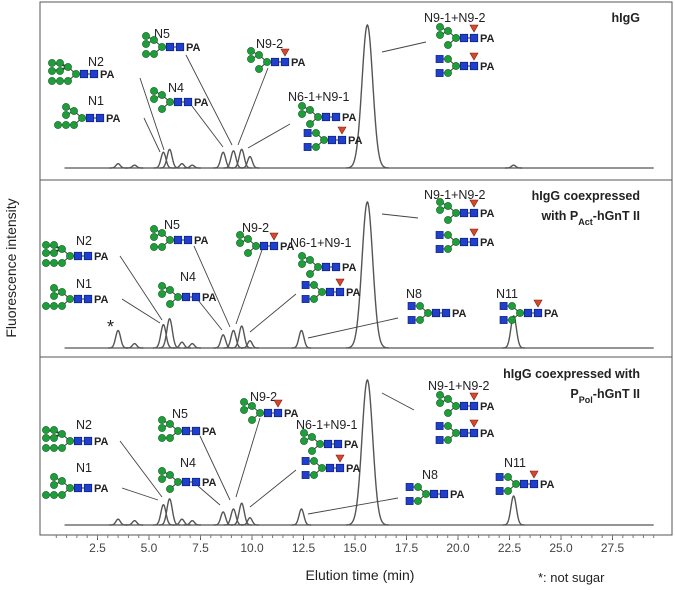 Image resolution: width=675 pixels, height=590 pixels. I want to click on panel-title: hIgG, so click(626, 18).